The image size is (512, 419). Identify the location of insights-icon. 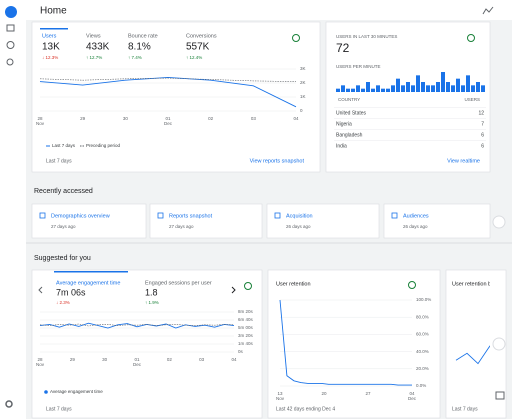
(488, 10).